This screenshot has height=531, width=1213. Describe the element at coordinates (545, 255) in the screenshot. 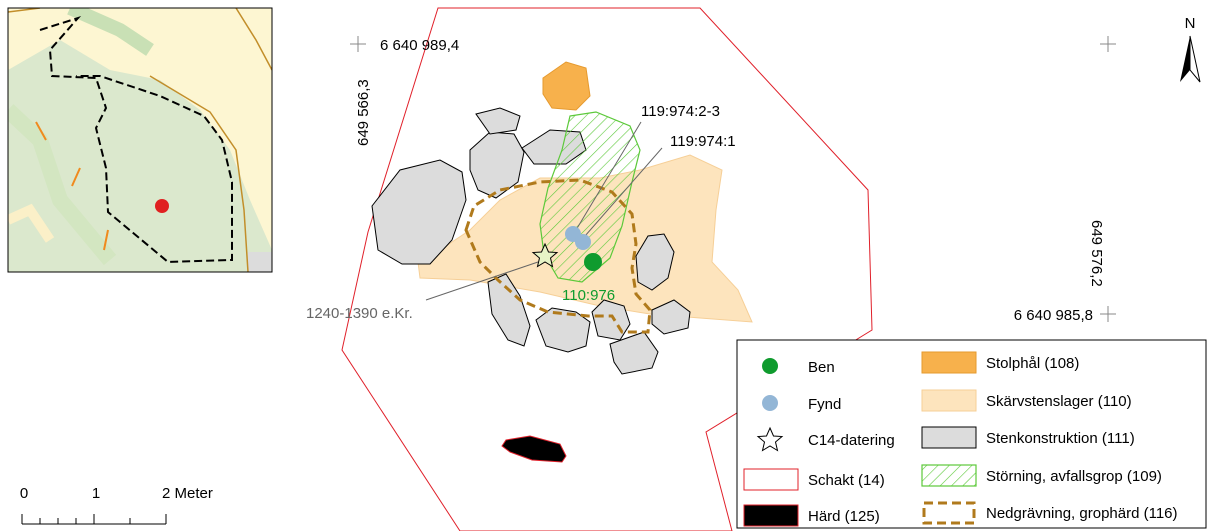

I see `c14-star-icon` at that location.